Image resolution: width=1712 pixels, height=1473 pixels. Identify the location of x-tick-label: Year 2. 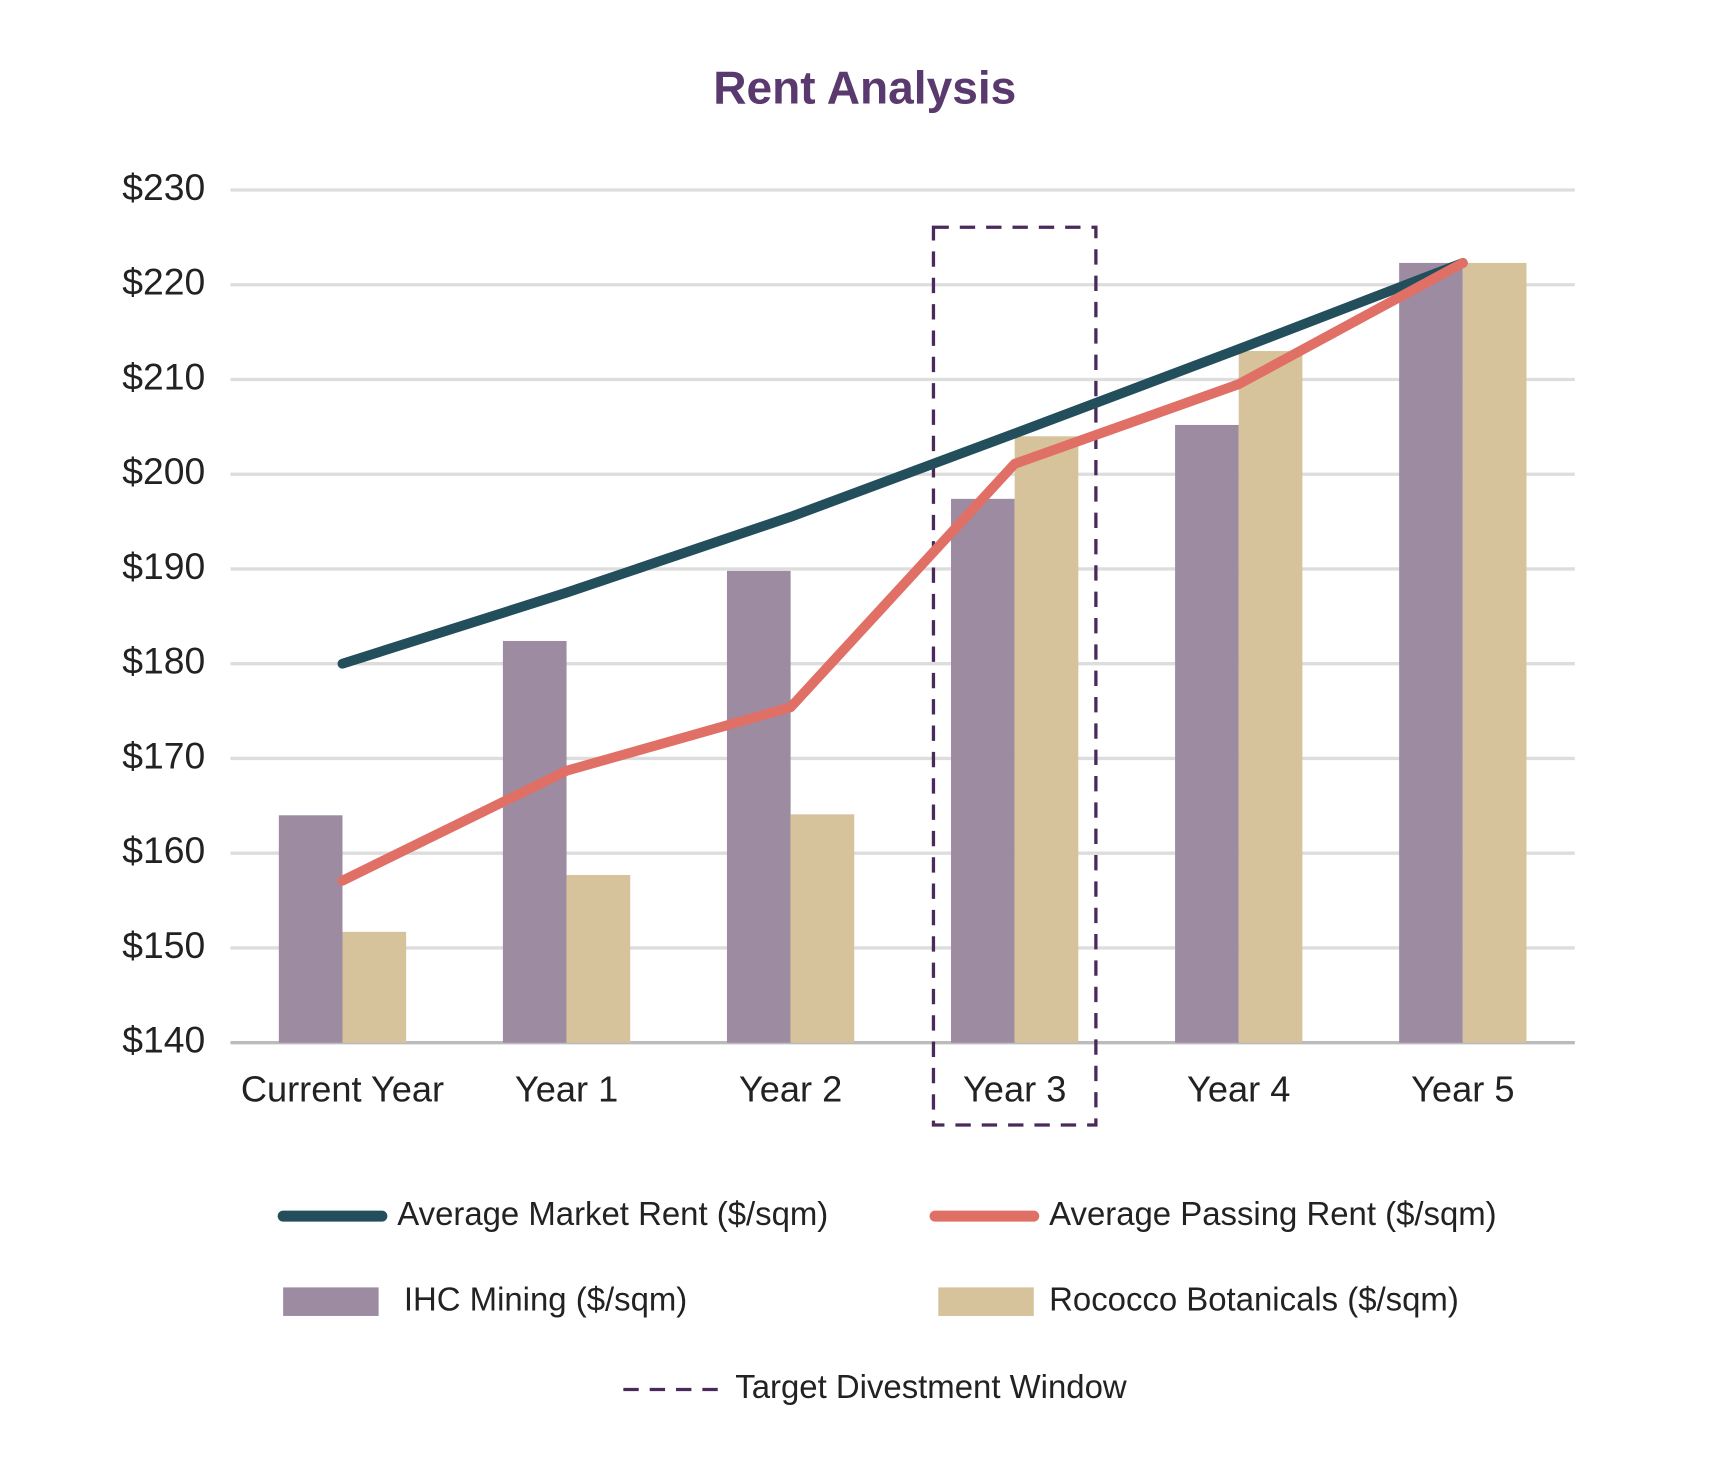
(790, 1089).